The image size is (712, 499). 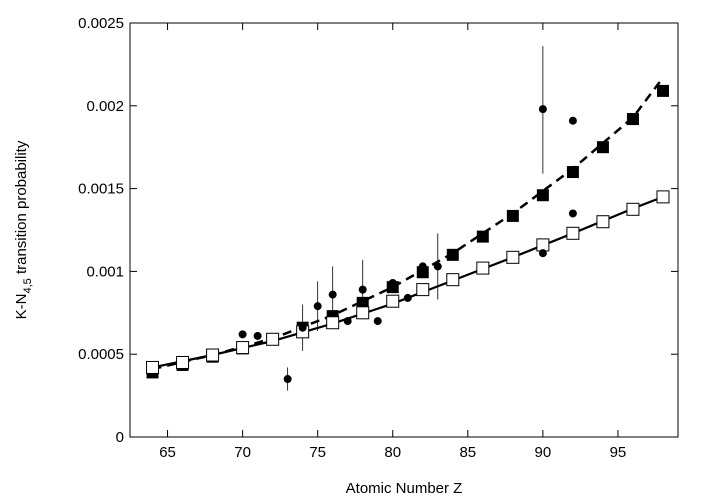 What do you see at coordinates (101, 354) in the screenshot?
I see `y-tick-label: 0.0005` at bounding box center [101, 354].